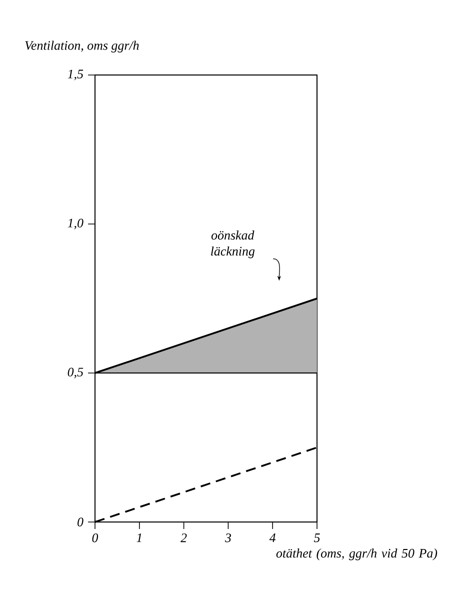  I want to click on x-tick-label: 1, so click(139, 537).